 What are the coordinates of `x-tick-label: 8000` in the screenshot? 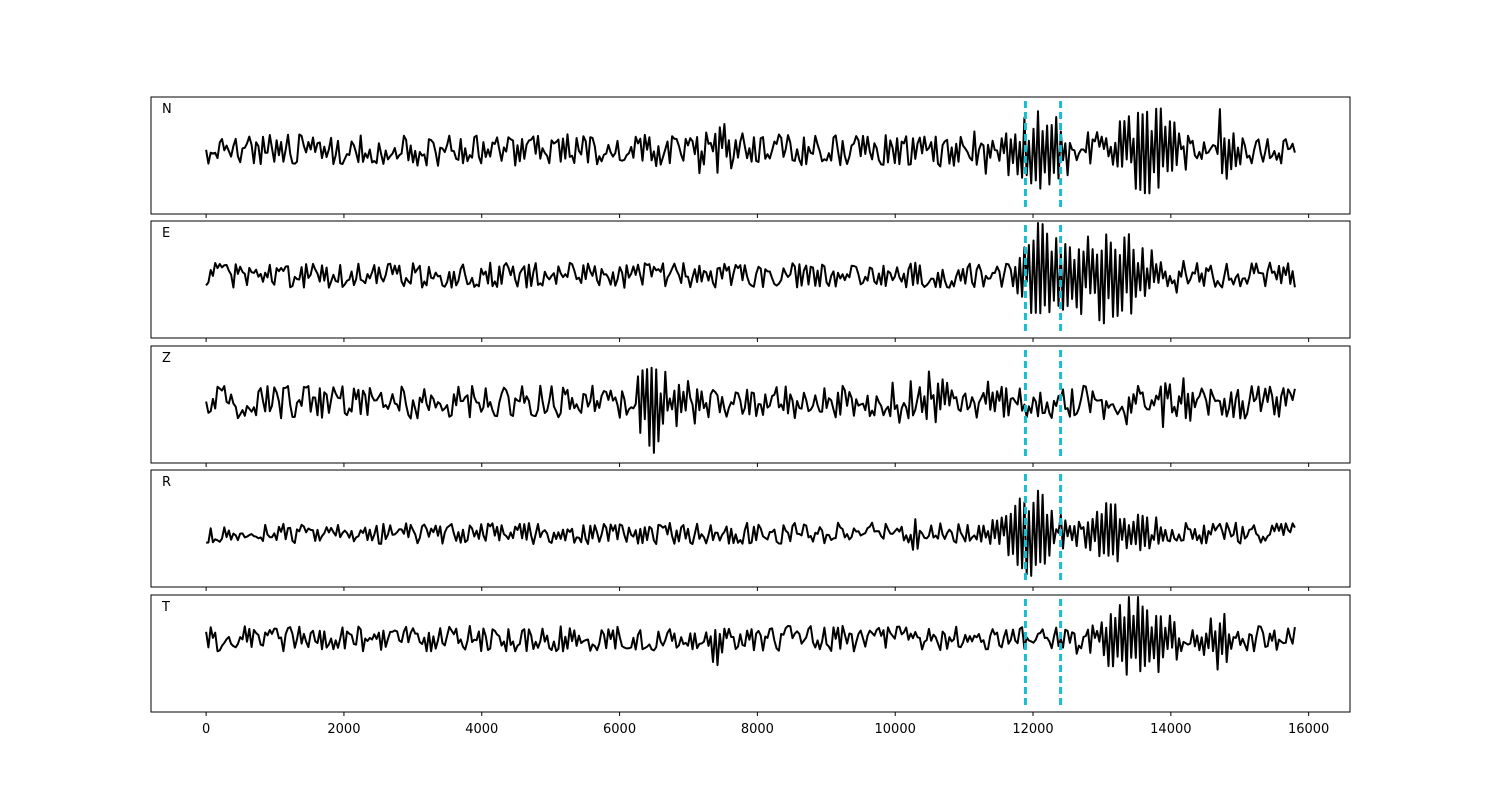 It's located at (757, 729).